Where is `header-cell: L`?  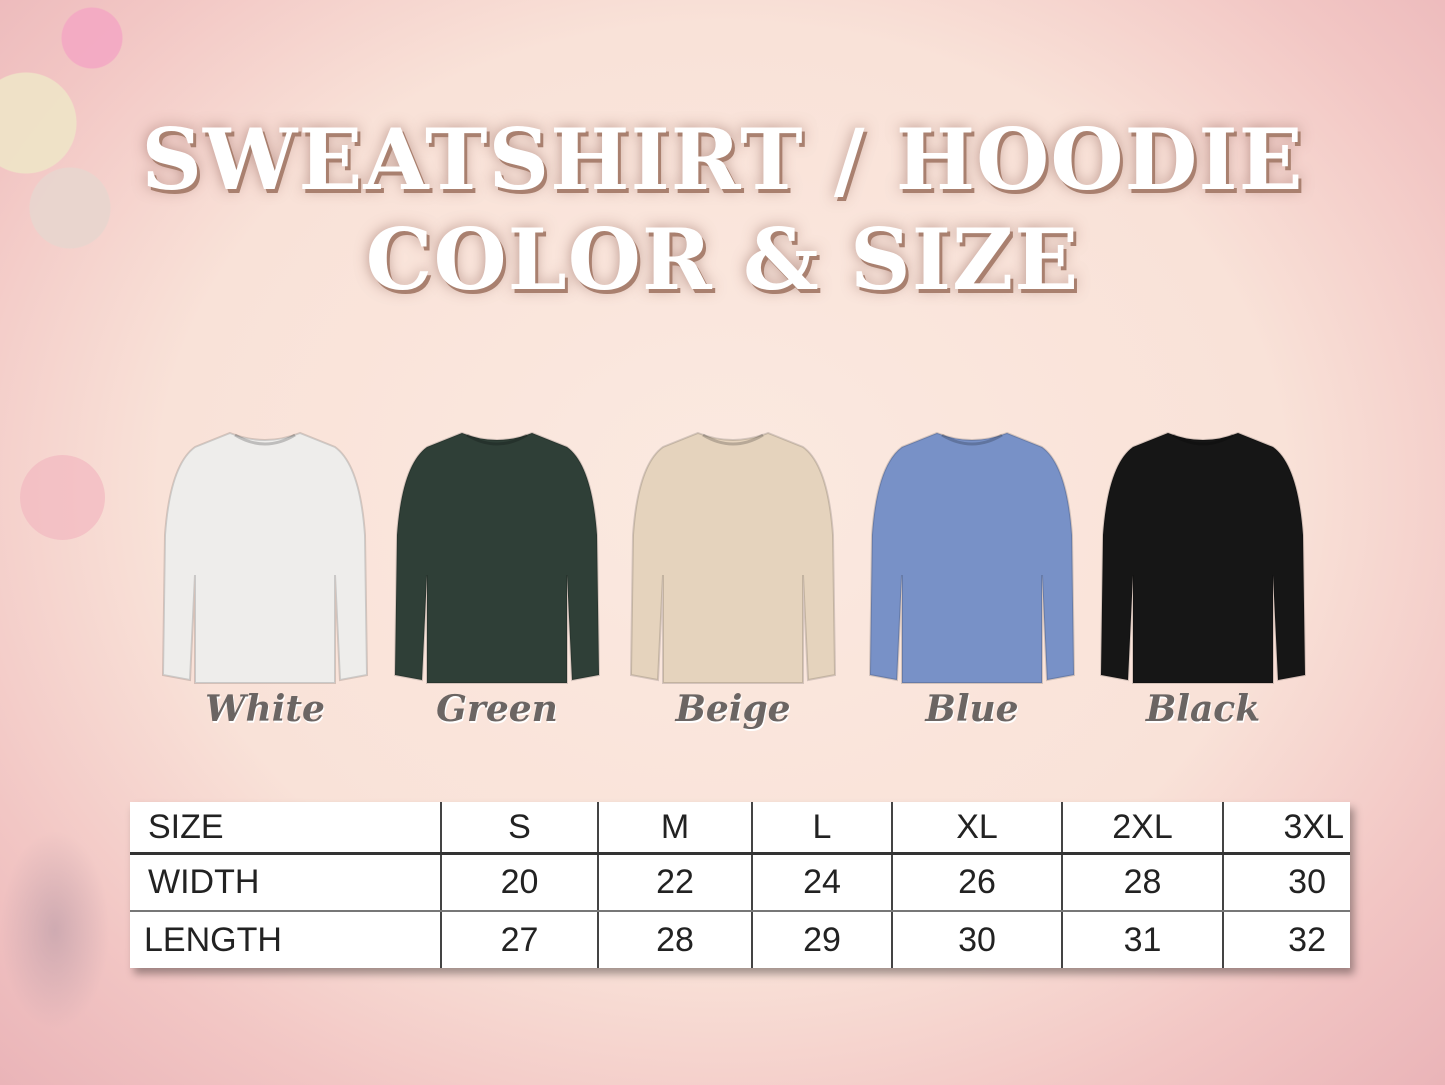
header-cell: L is located at coordinates (821, 828).